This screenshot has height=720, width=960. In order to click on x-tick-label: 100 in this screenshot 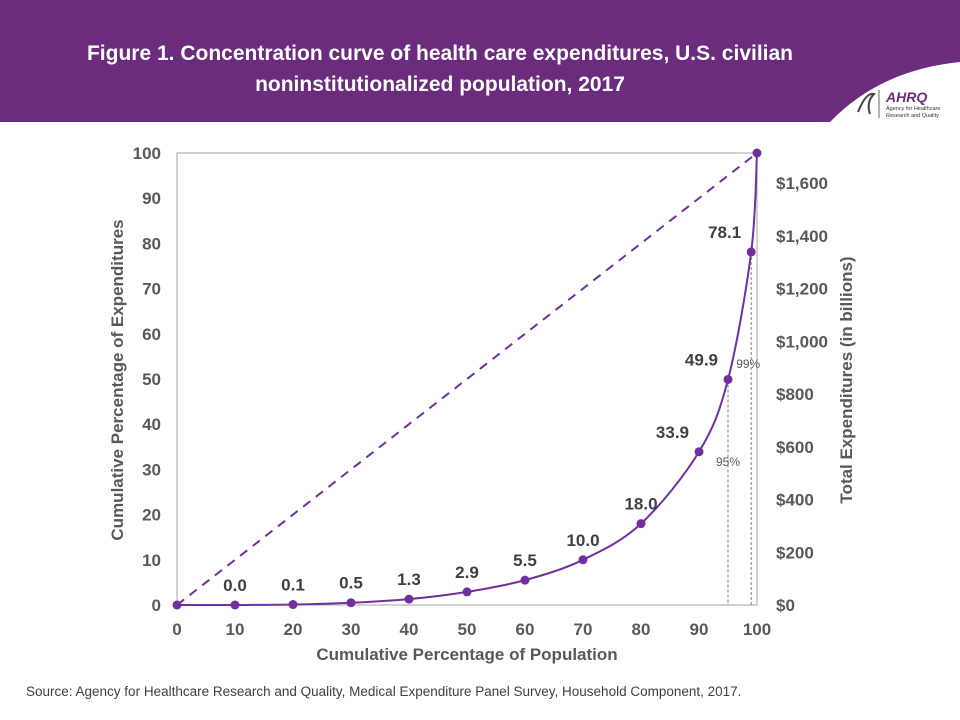, I will do `click(757, 629)`.